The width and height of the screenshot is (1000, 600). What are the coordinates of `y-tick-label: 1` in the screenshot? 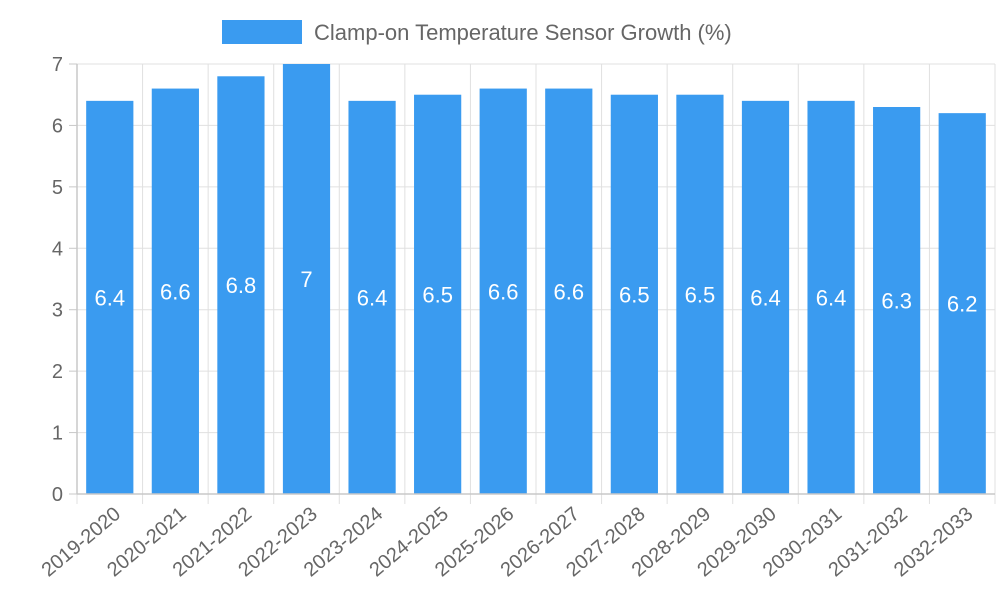 It's located at (57, 434).